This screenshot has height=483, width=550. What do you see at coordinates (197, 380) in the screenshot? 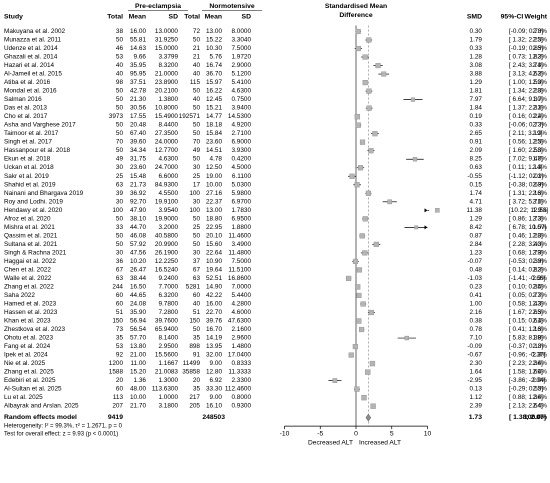
I see `group2-total: 20` at bounding box center [197, 380].